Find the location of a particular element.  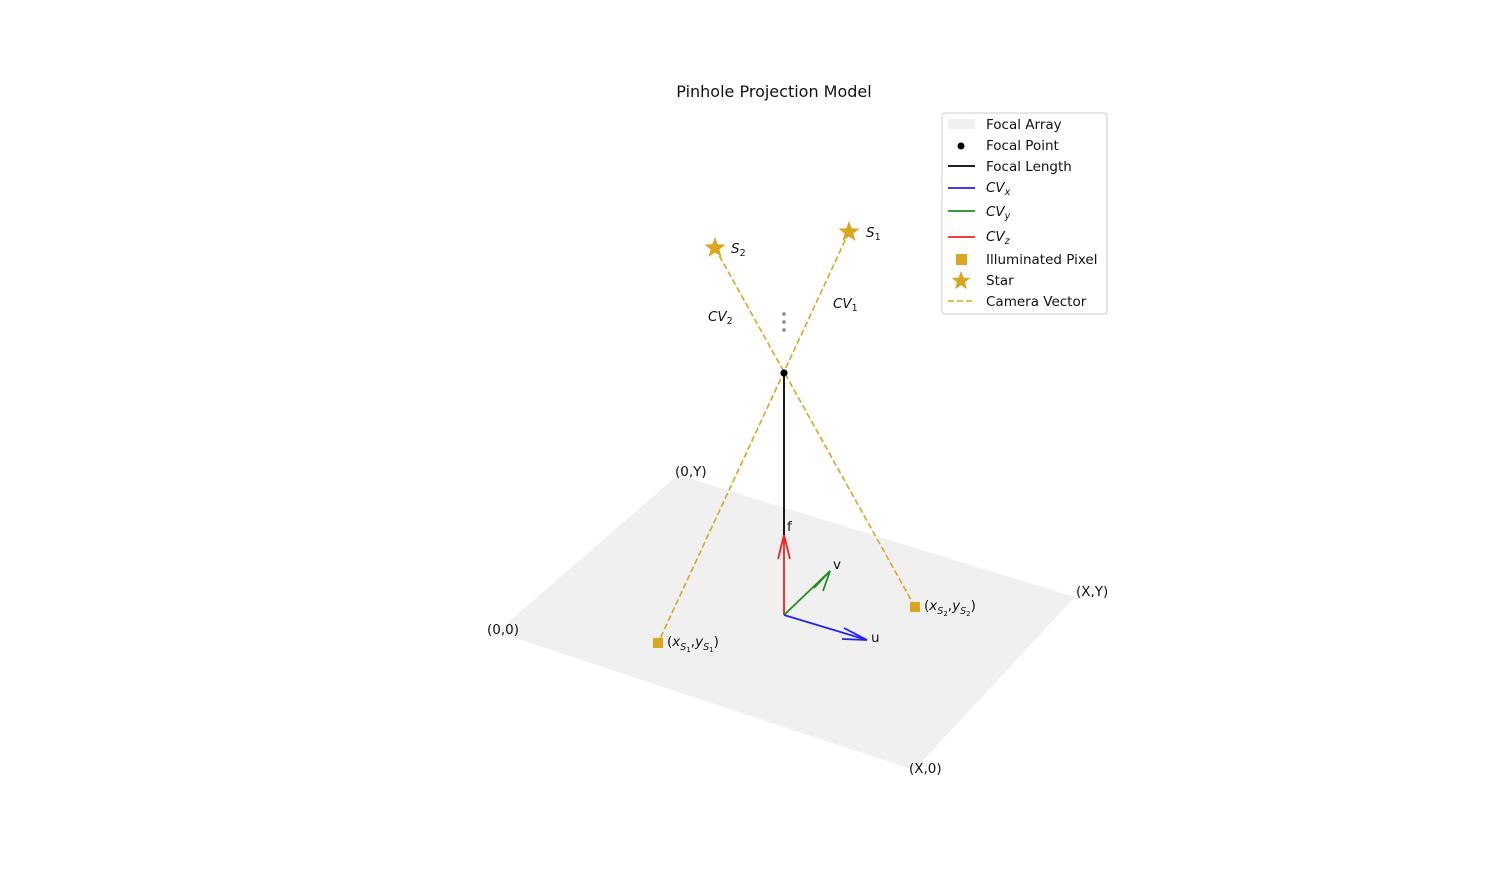

star-label-1: S1 is located at coordinates (873, 234).